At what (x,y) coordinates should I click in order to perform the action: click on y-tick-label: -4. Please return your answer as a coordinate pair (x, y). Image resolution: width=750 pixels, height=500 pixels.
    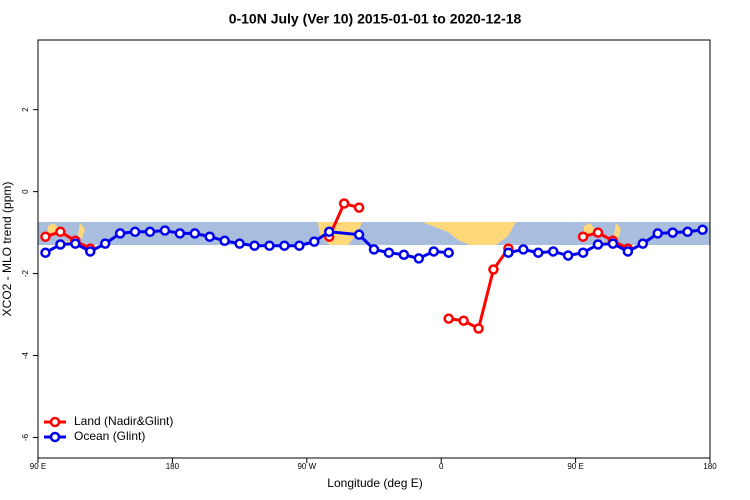
    Looking at the image, I should click on (25, 355).